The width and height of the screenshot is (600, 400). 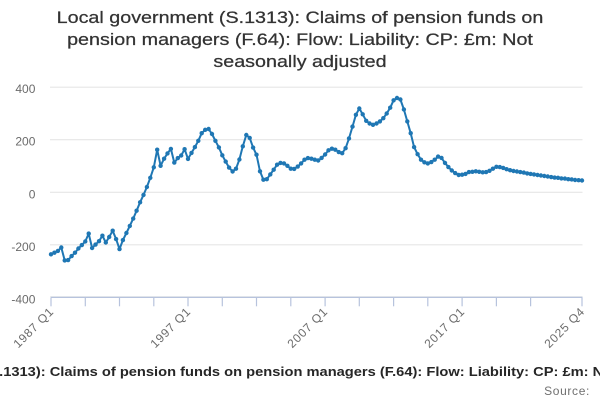 I want to click on svg-text: 2017 Q1, so click(x=444, y=328).